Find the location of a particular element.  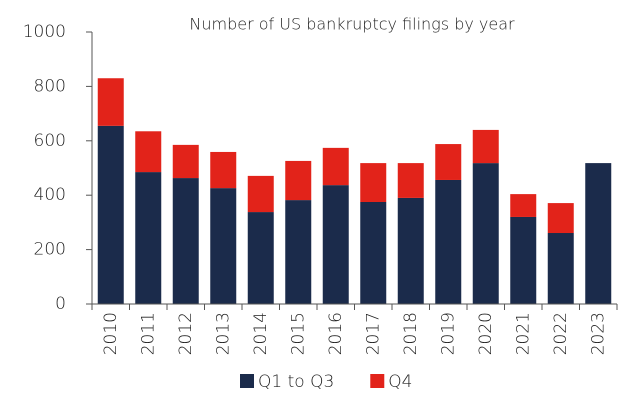

x-tick-label: 2023 is located at coordinates (598, 333).